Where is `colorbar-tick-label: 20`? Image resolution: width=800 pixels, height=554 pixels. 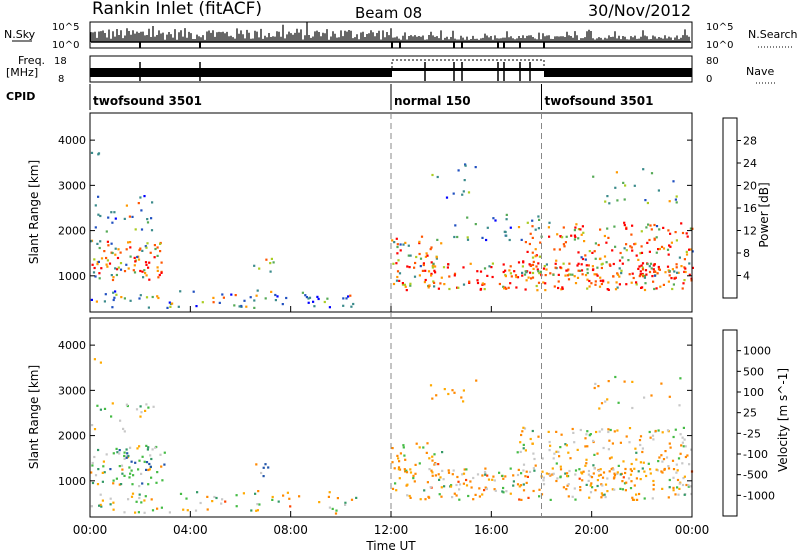 colorbar-tick-label: 20 is located at coordinates (750, 186).